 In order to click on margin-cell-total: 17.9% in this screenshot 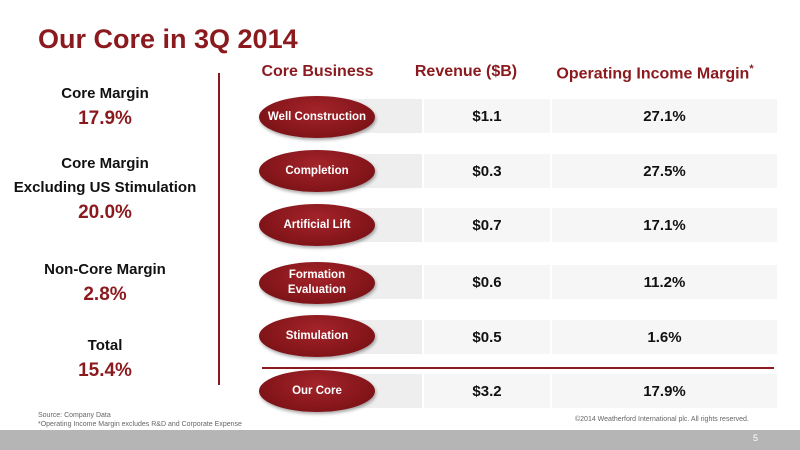, I will do `click(663, 391)`.